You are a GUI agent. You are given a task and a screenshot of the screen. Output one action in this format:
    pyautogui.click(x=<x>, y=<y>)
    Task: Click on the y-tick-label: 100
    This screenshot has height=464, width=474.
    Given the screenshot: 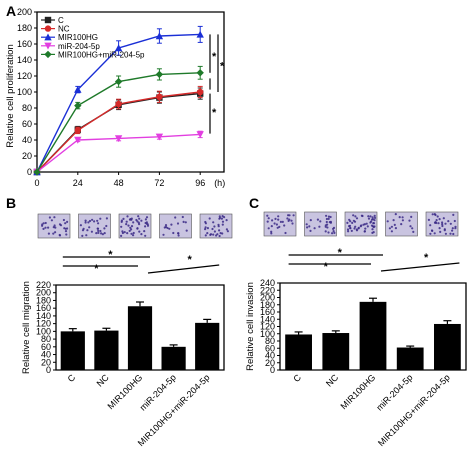 What is the action you would take?
    pyautogui.click(x=43, y=331)
    